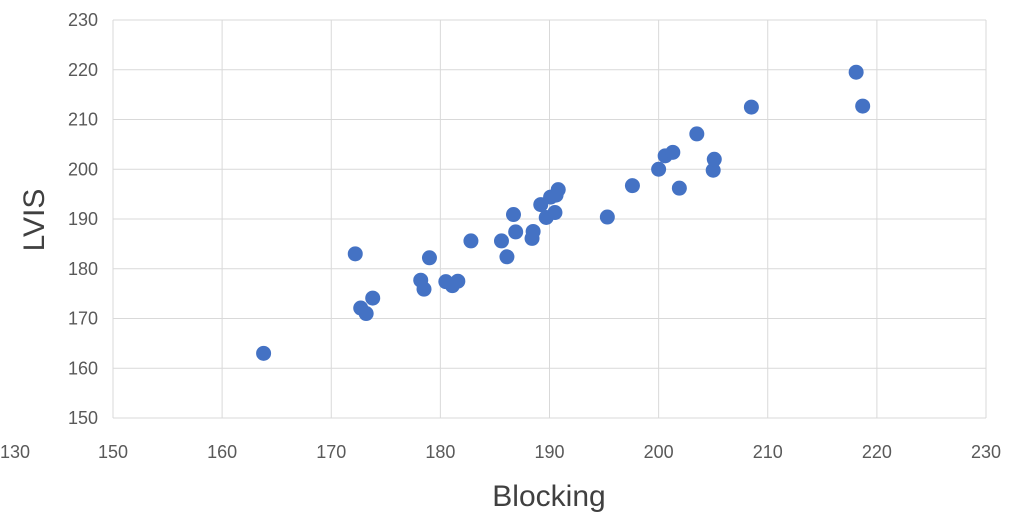 This screenshot has width=1009, height=512. What do you see at coordinates (659, 452) in the screenshot?
I see `x-tick-label: 200` at bounding box center [659, 452].